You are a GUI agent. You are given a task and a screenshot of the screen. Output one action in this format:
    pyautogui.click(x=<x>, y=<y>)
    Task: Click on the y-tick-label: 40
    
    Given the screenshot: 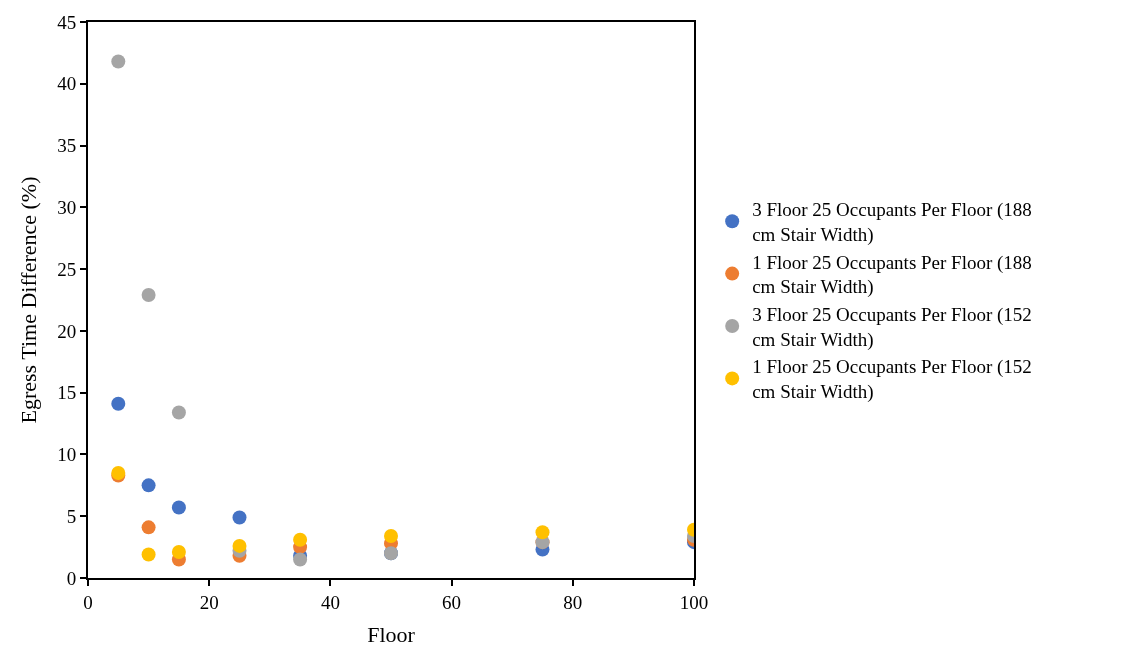 What is the action you would take?
    pyautogui.click(x=67, y=84)
    